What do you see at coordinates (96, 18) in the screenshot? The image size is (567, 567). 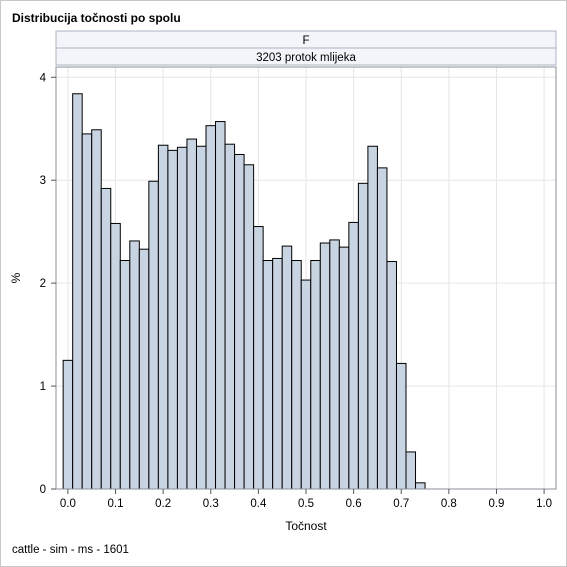 I see `chart-title: Distribucija točnosti po spolu` at bounding box center [96, 18].